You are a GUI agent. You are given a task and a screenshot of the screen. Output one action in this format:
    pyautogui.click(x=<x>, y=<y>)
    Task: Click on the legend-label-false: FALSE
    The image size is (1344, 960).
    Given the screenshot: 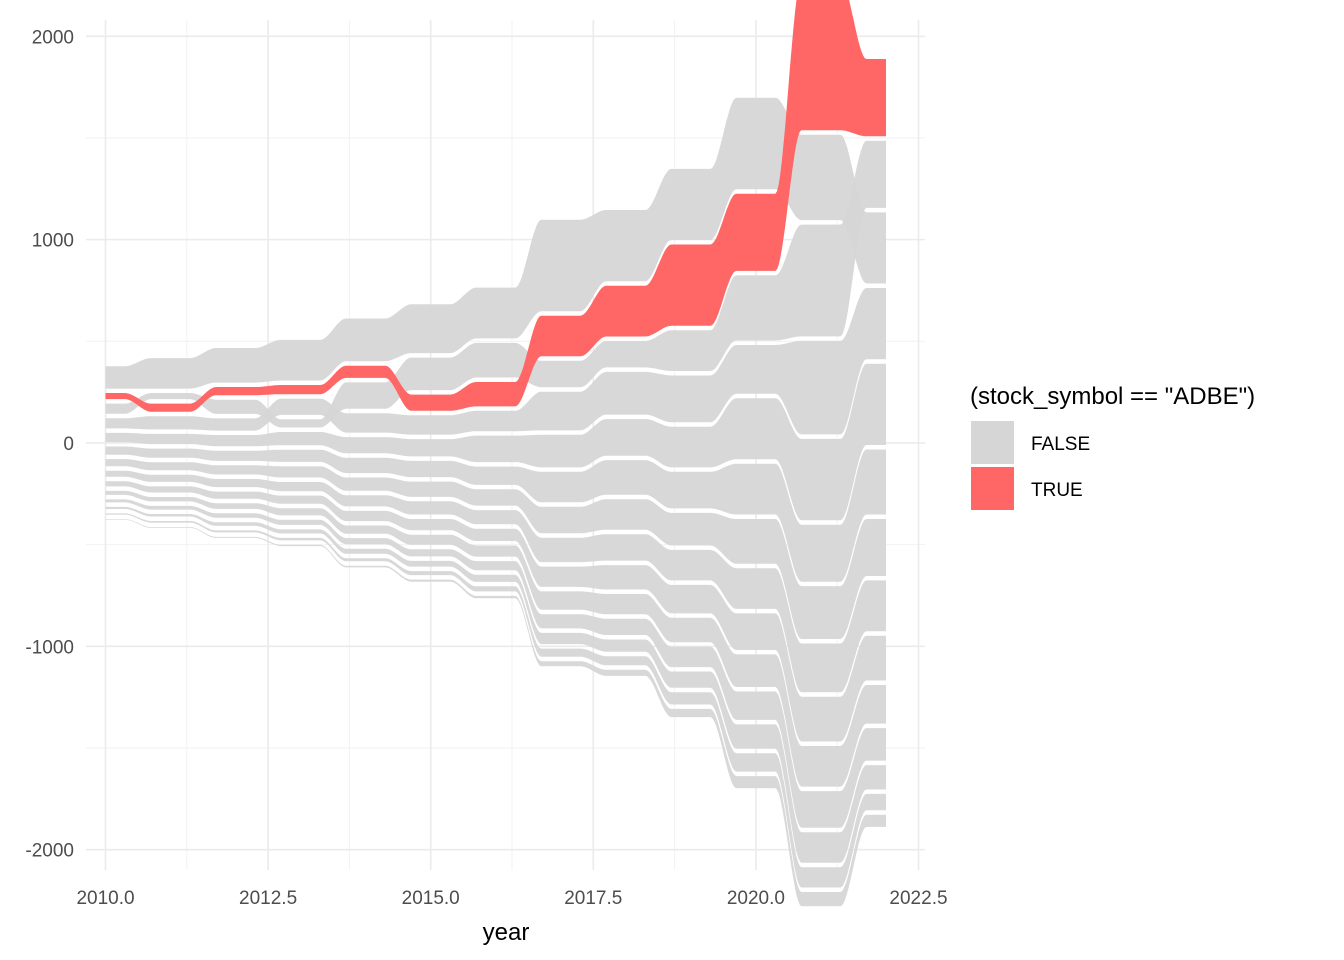 What is the action you would take?
    pyautogui.click(x=1060, y=444)
    